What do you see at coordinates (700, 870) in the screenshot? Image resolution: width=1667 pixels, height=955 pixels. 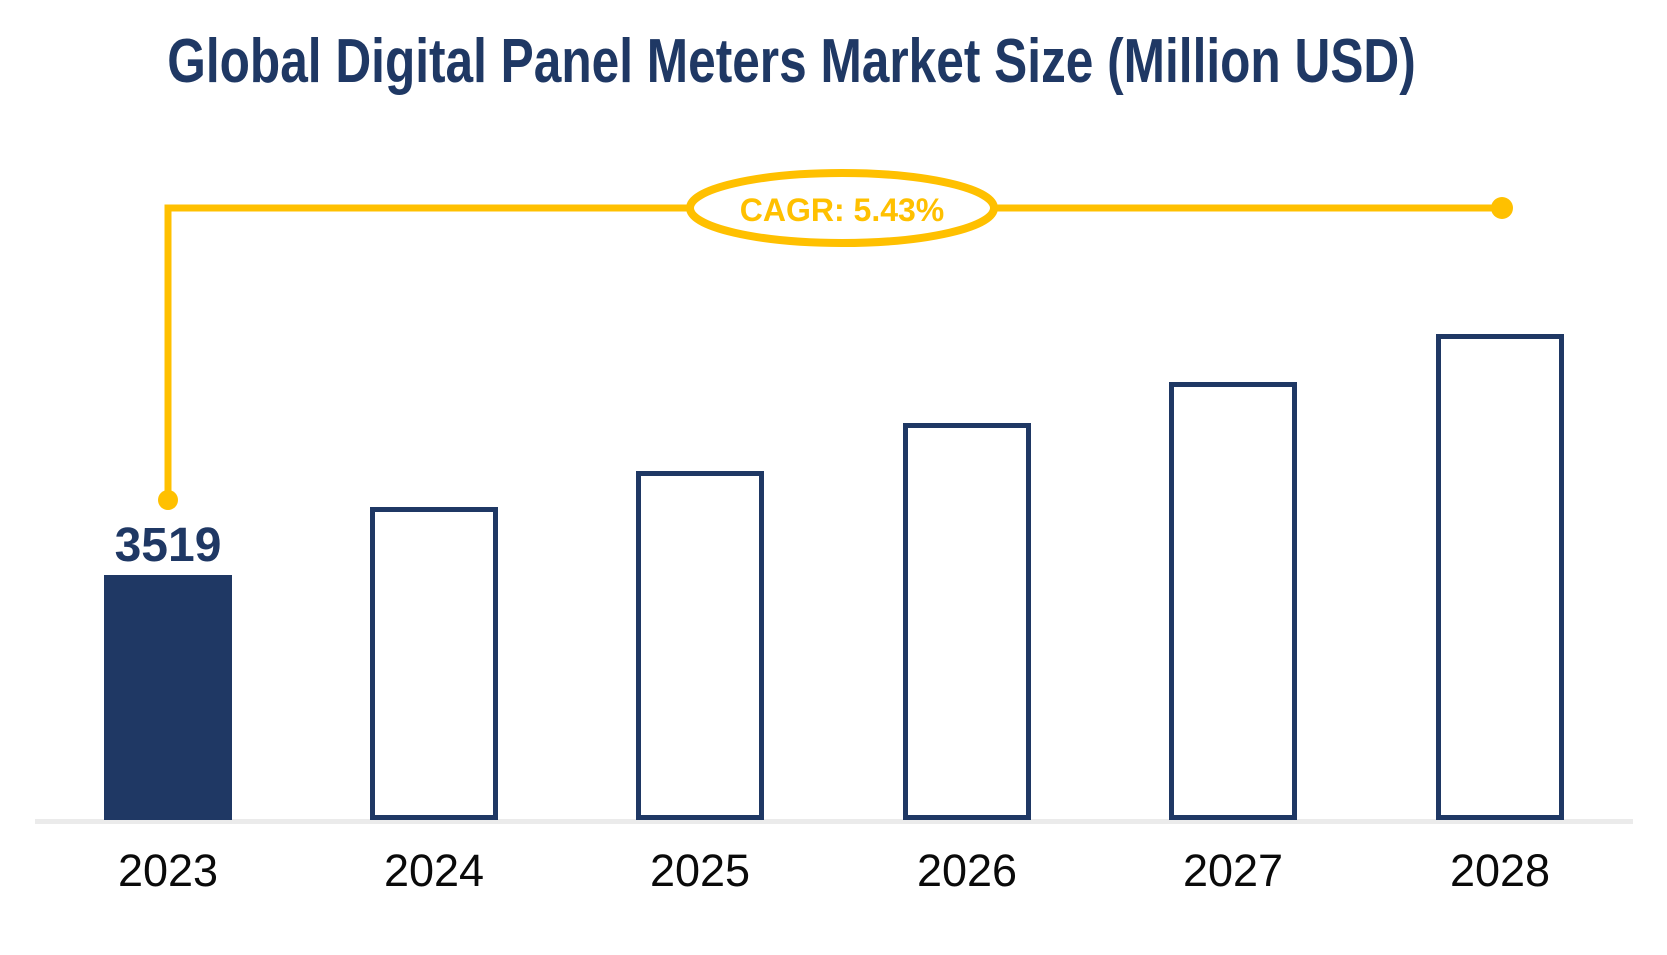 I see `x-axis-label-2025: 2025` at bounding box center [700, 870].